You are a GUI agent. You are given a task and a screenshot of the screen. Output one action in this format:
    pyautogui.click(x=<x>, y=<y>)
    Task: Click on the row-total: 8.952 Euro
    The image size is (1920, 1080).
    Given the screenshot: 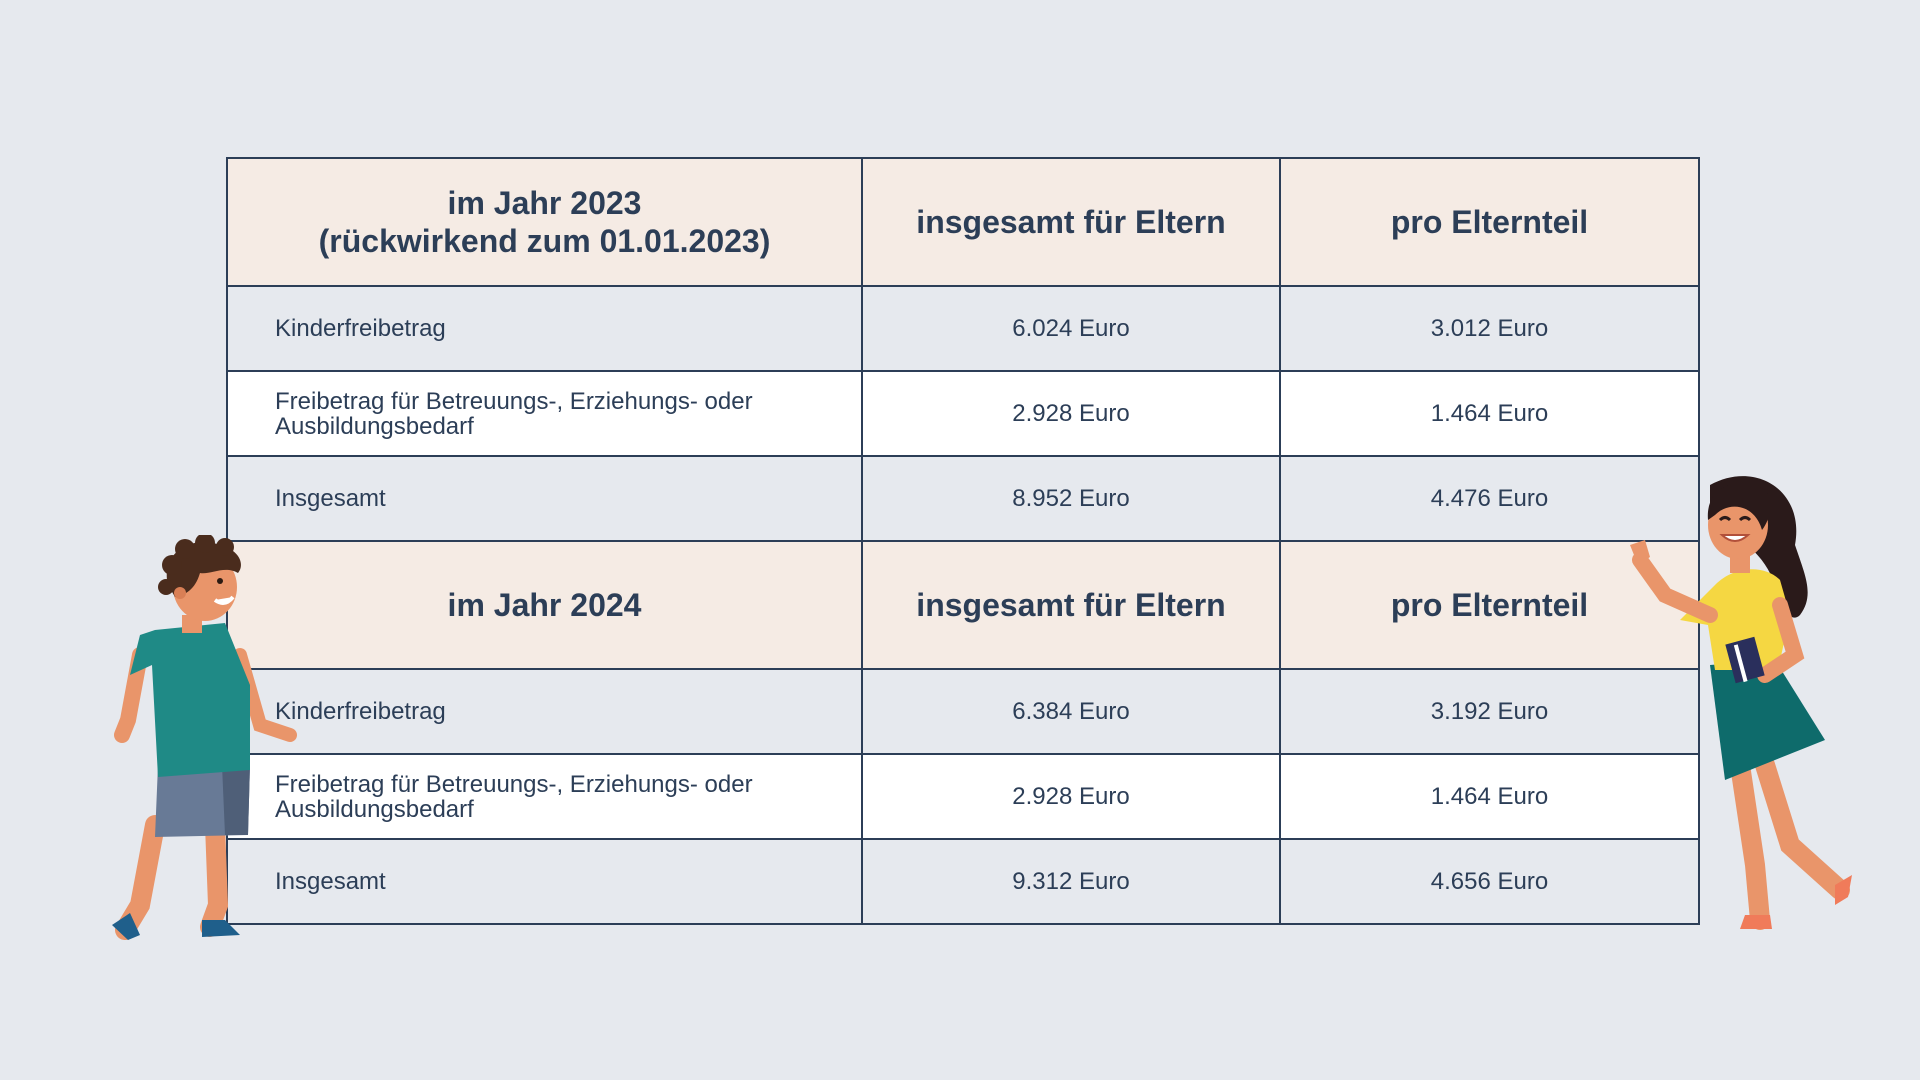 What is the action you would take?
    pyautogui.click(x=1071, y=498)
    